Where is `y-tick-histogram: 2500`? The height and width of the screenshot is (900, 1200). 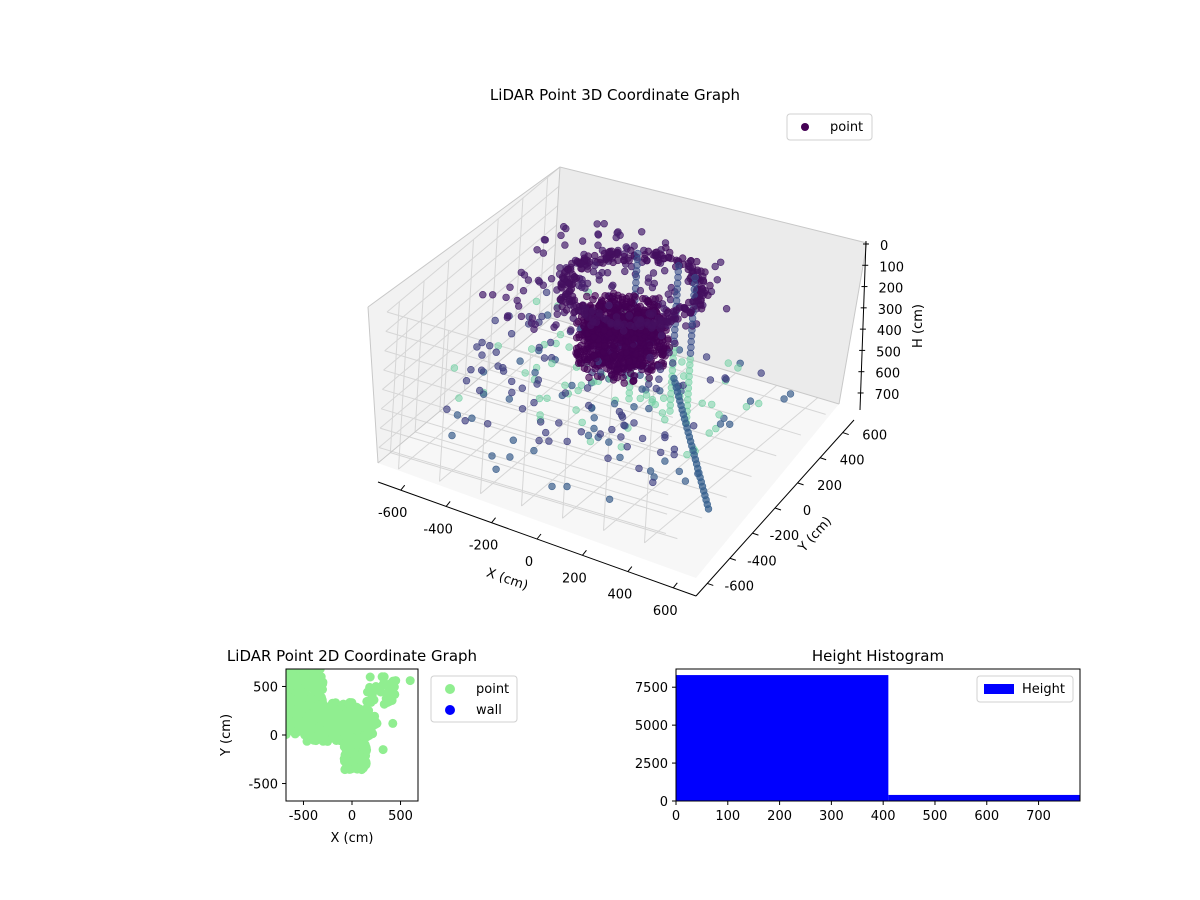
y-tick-histogram: 2500 is located at coordinates (651, 764).